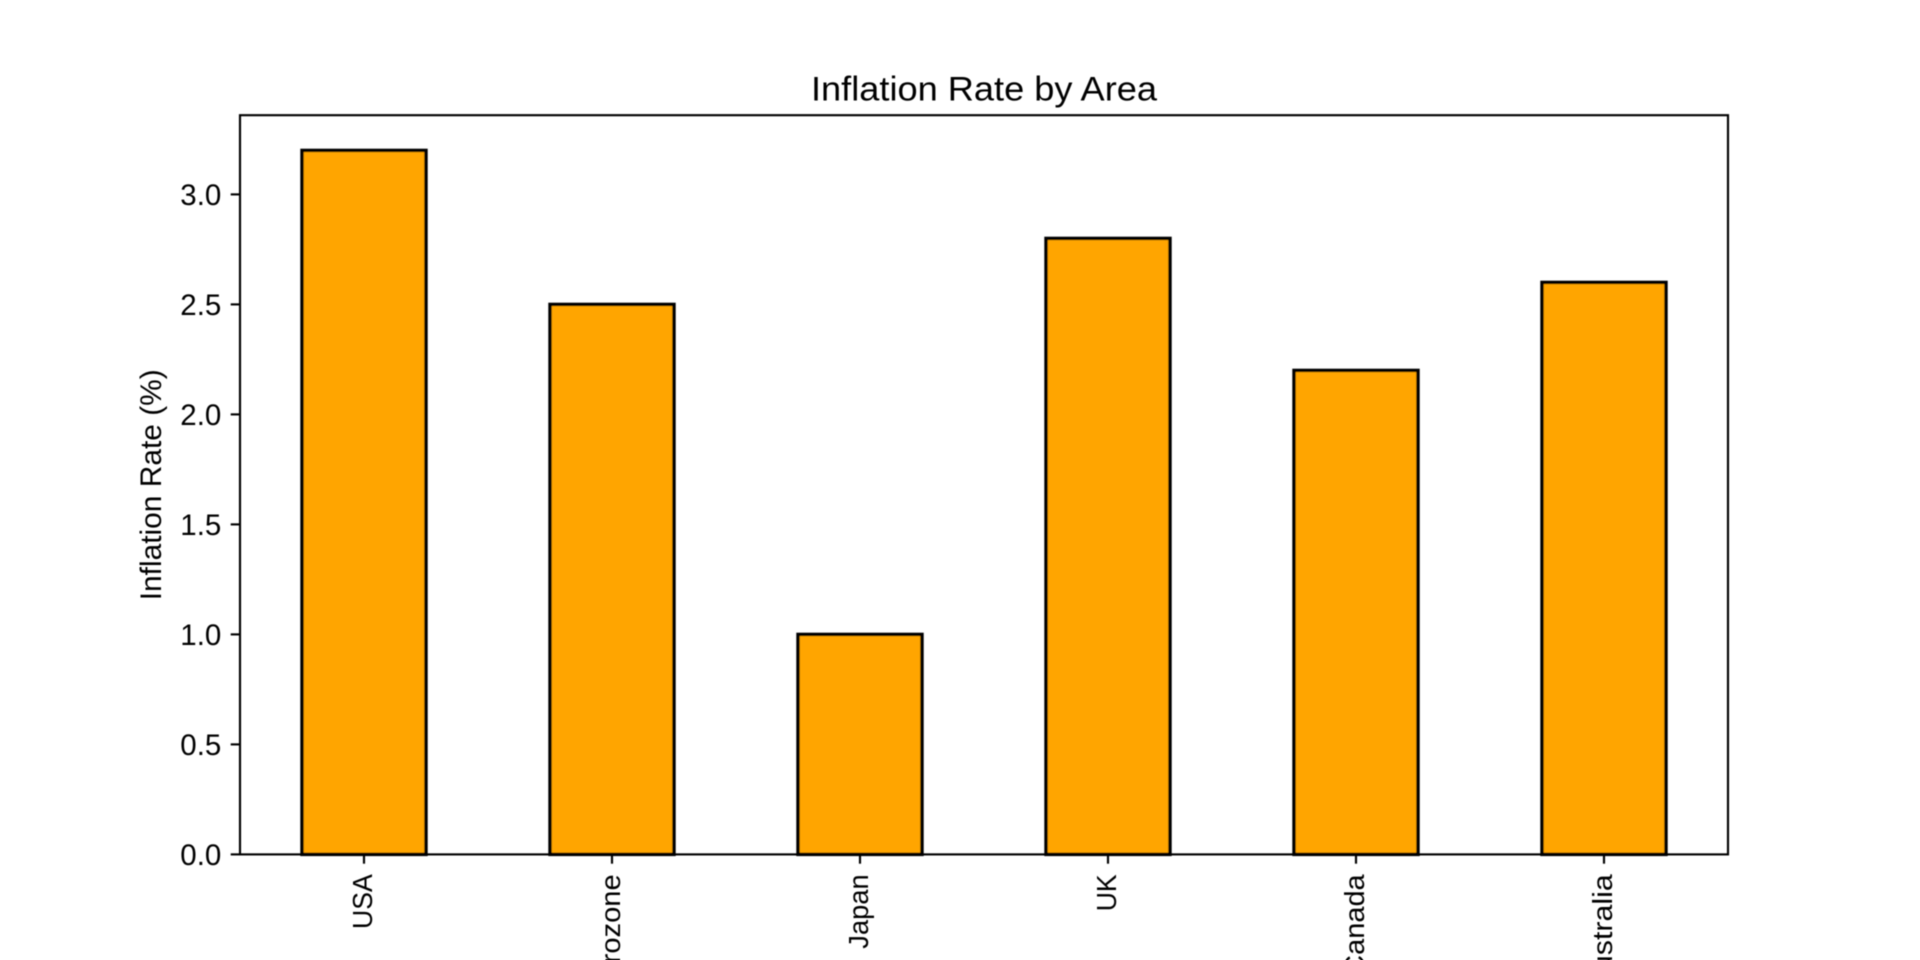 The height and width of the screenshot is (960, 1920). What do you see at coordinates (610, 917) in the screenshot?
I see `svg-text: Eurozone` at bounding box center [610, 917].